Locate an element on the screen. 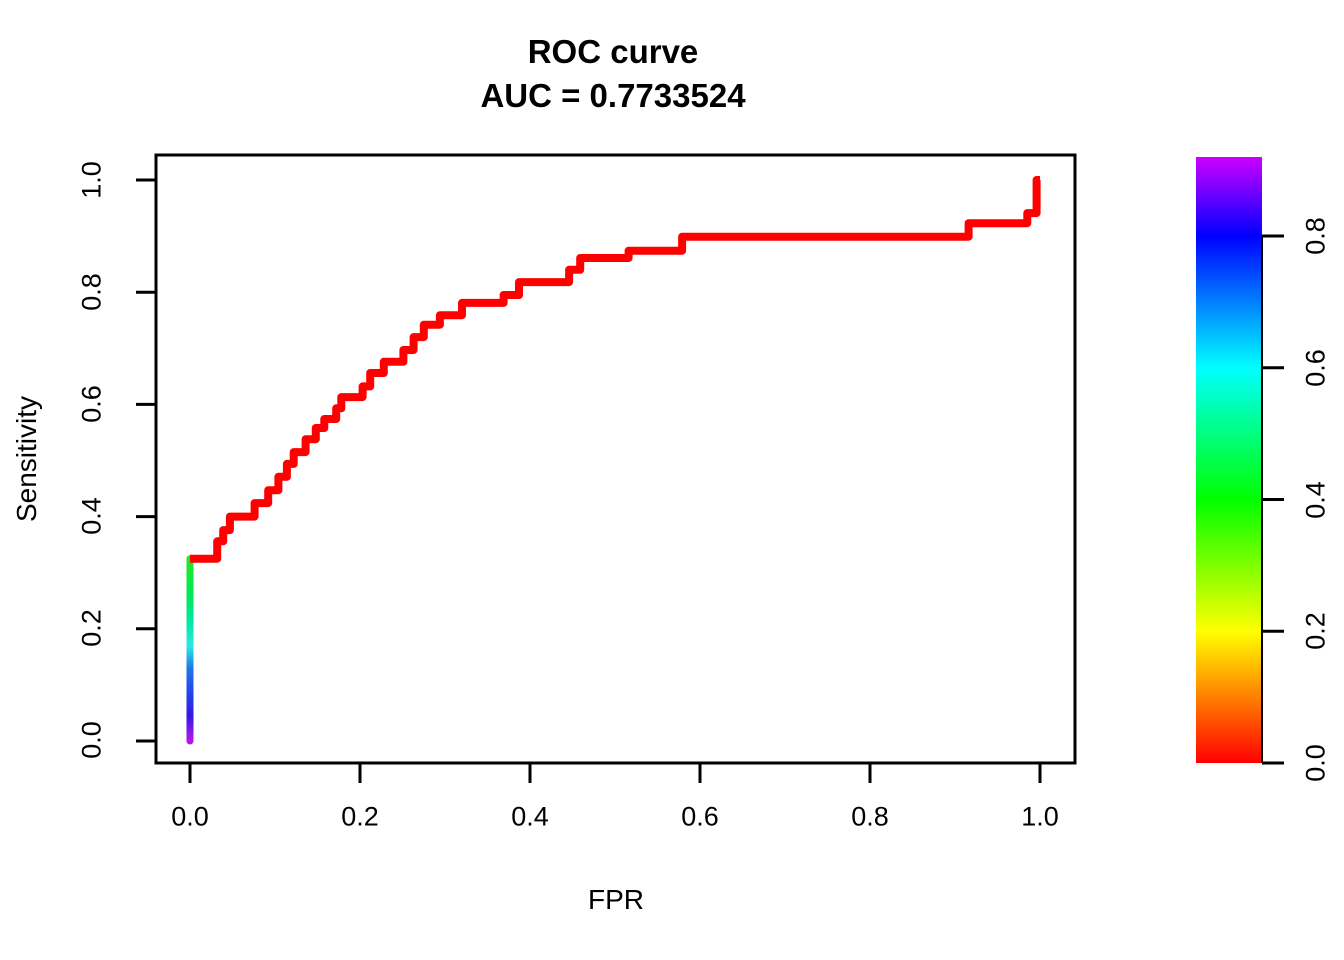 Image resolution: width=1344 pixels, height=960 pixels. y-tick-label: 0.0 is located at coordinates (91, 740).